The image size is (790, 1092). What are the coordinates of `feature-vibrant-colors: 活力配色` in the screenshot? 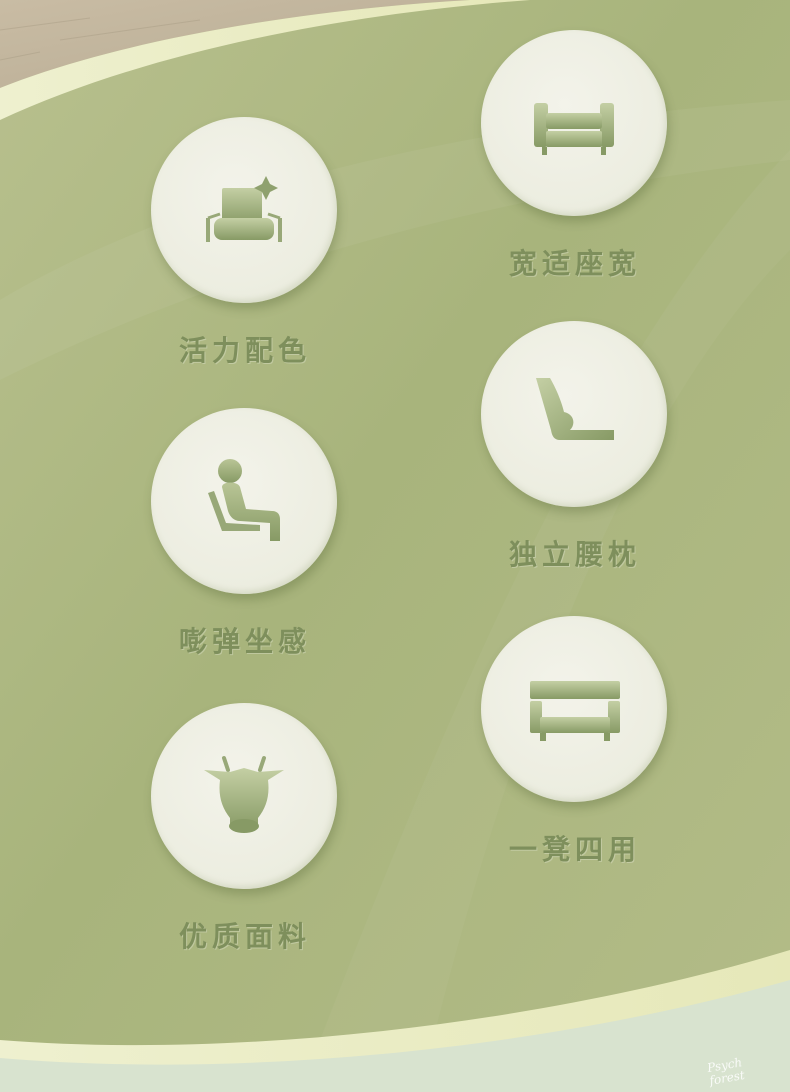 It's located at (245, 242).